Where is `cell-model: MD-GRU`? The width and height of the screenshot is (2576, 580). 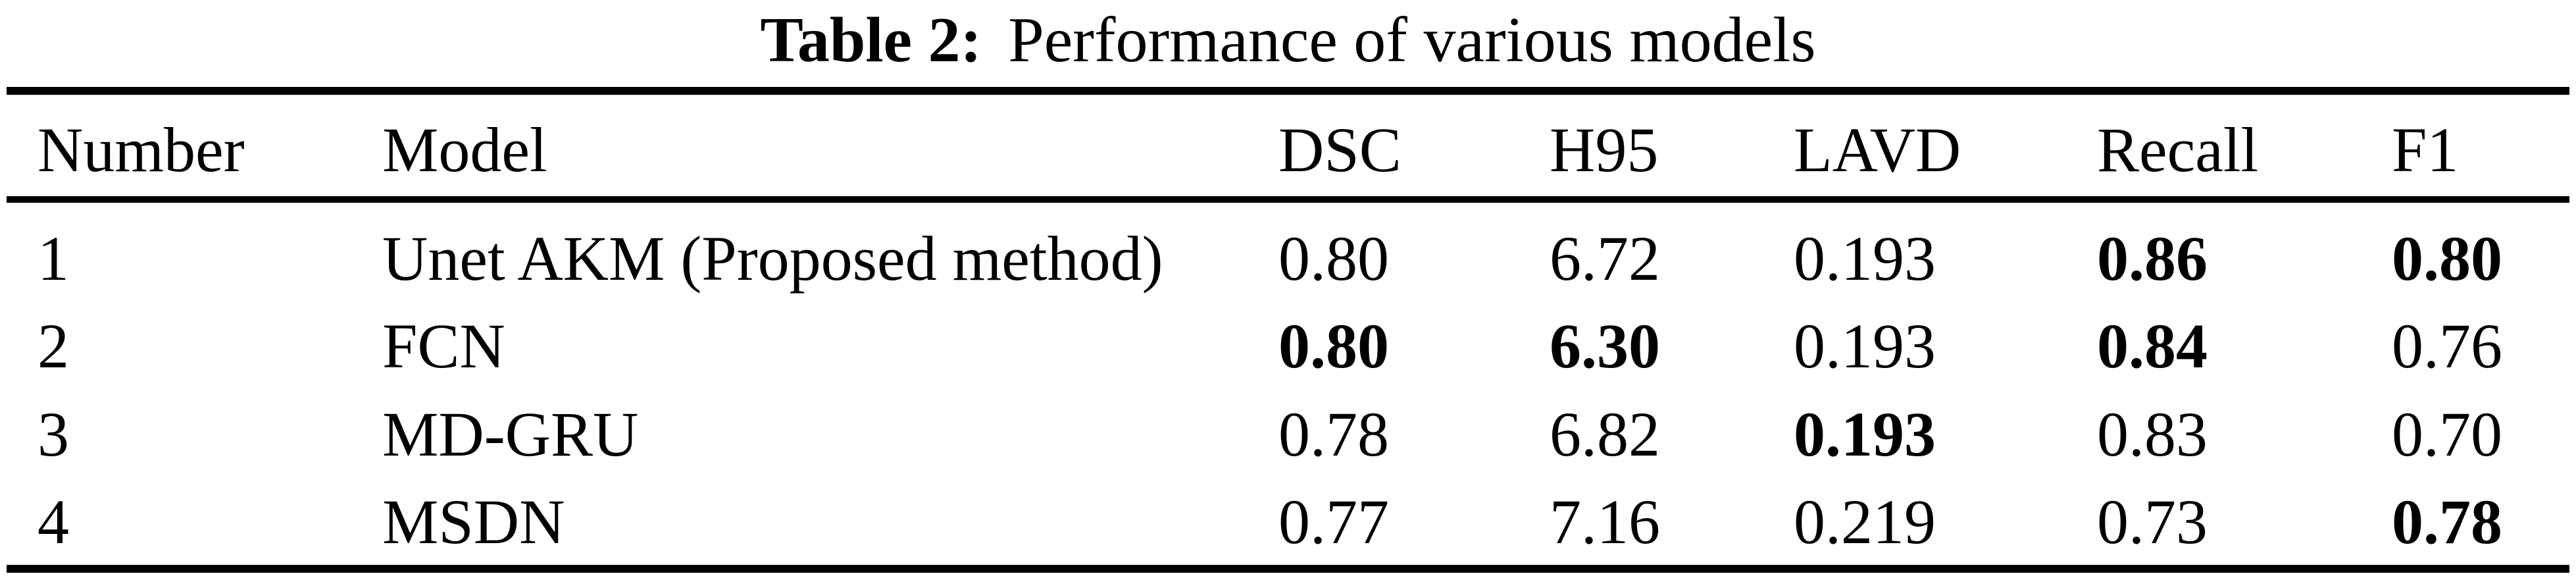 cell-model: MD-GRU is located at coordinates (511, 434).